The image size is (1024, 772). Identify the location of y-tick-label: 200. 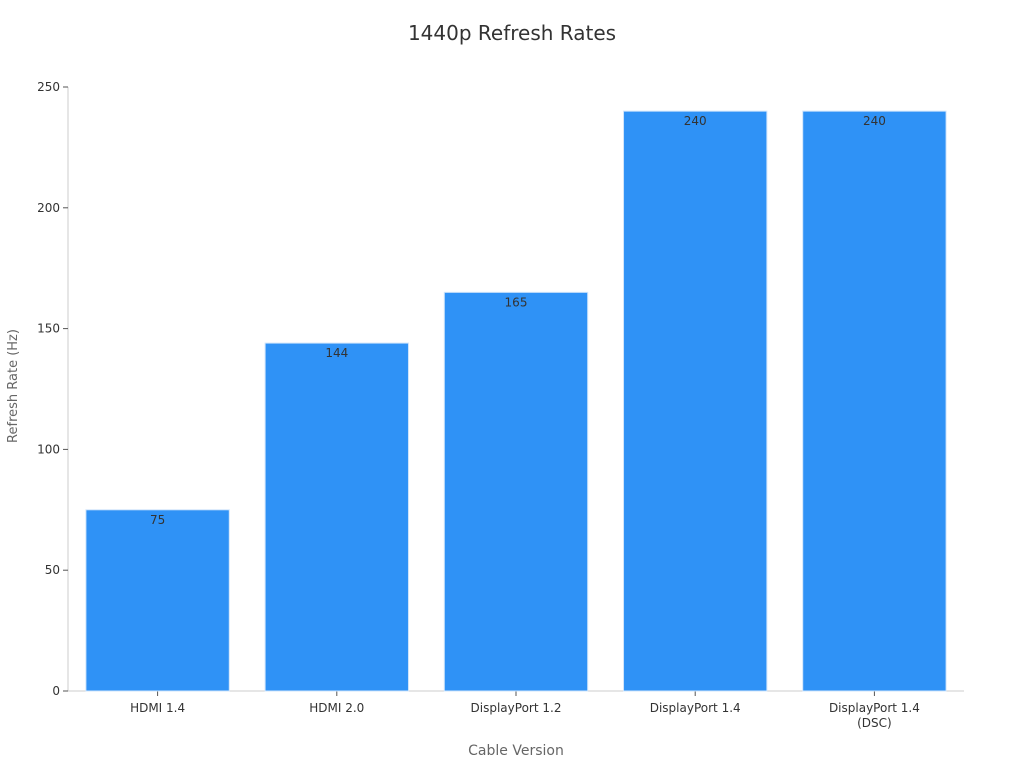
(48, 208).